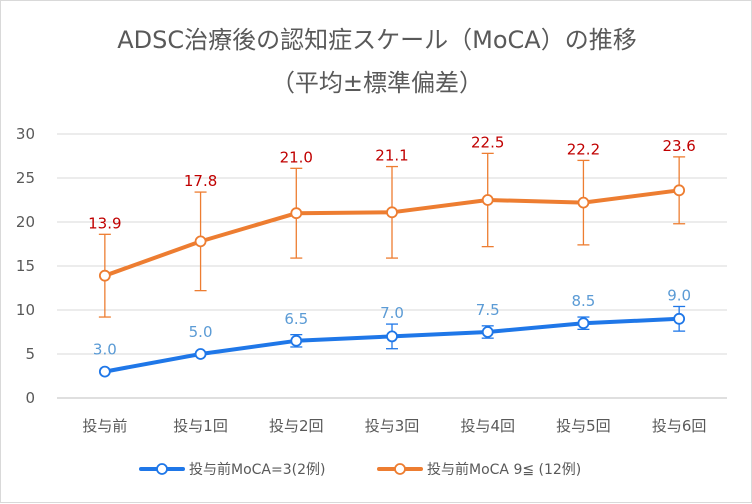 This screenshot has height=504, width=752. I want to click on data-label: 13.9, so click(104, 223).